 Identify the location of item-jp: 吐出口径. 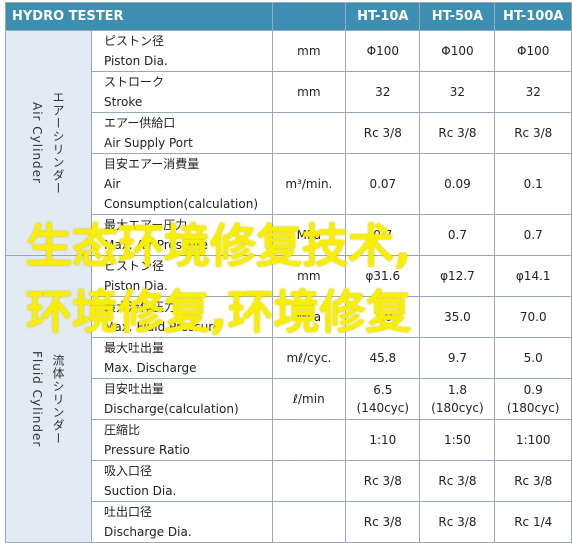
(128, 512).